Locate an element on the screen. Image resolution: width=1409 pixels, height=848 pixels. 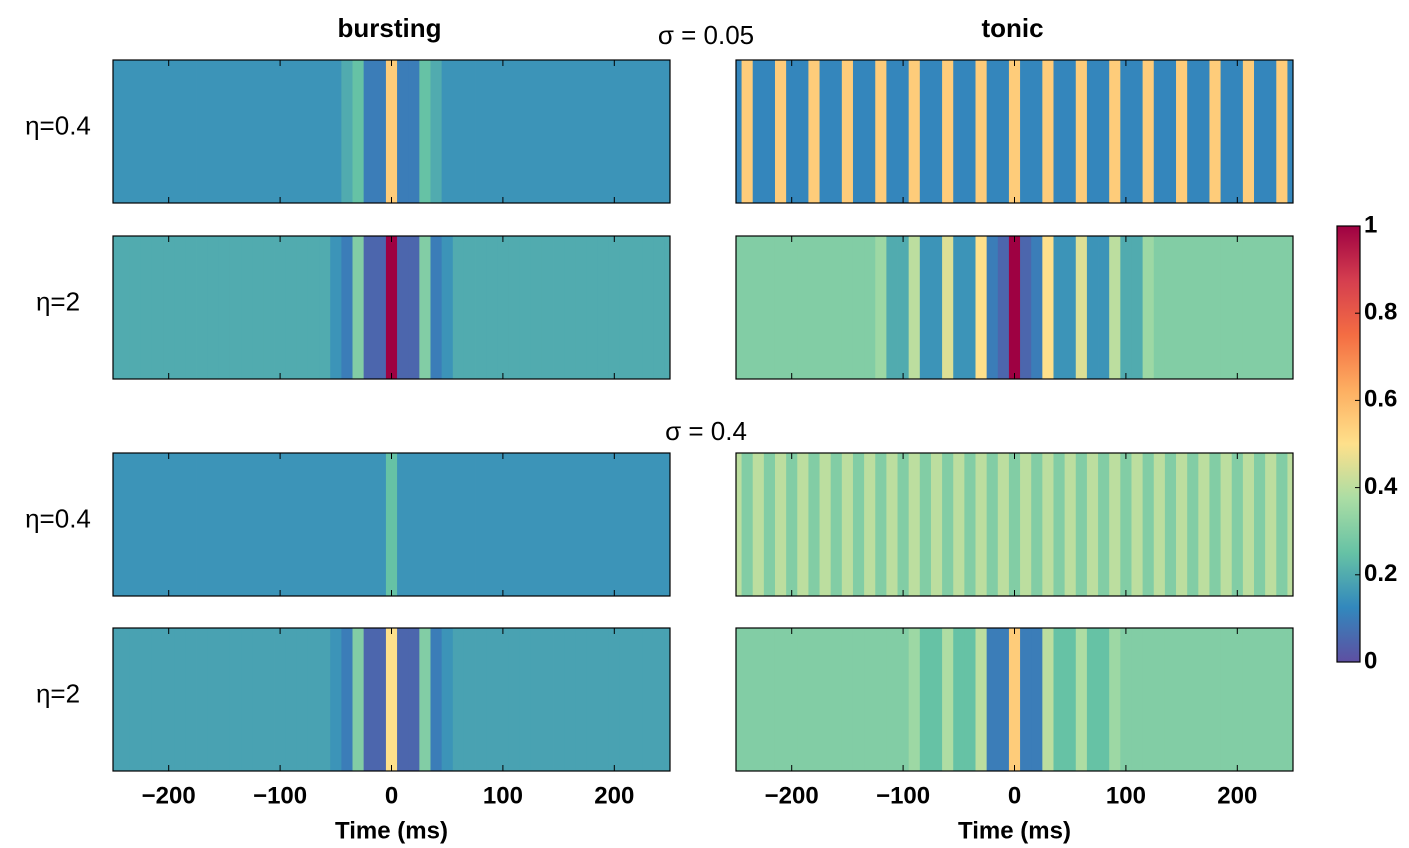
column-title: tonic is located at coordinates (1012, 28).